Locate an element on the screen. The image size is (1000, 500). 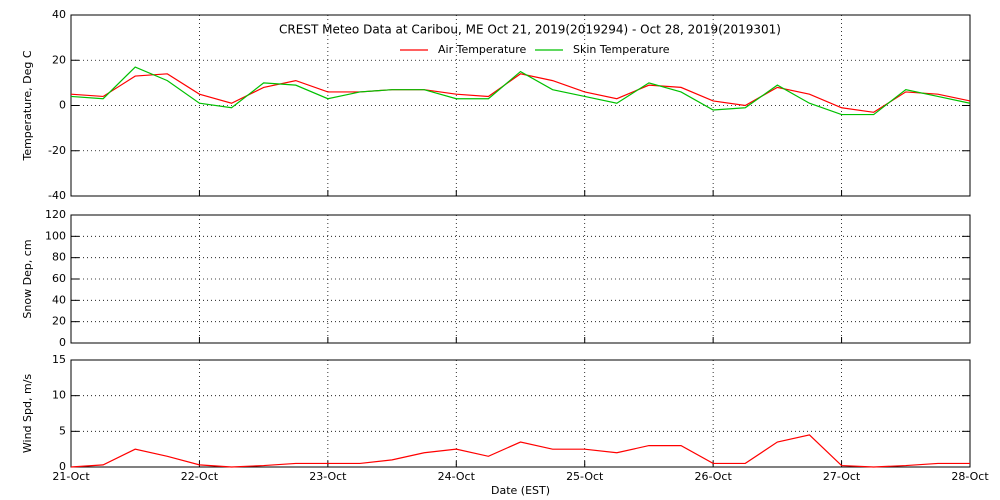
y-tick-label: 5 is located at coordinates (62, 430).